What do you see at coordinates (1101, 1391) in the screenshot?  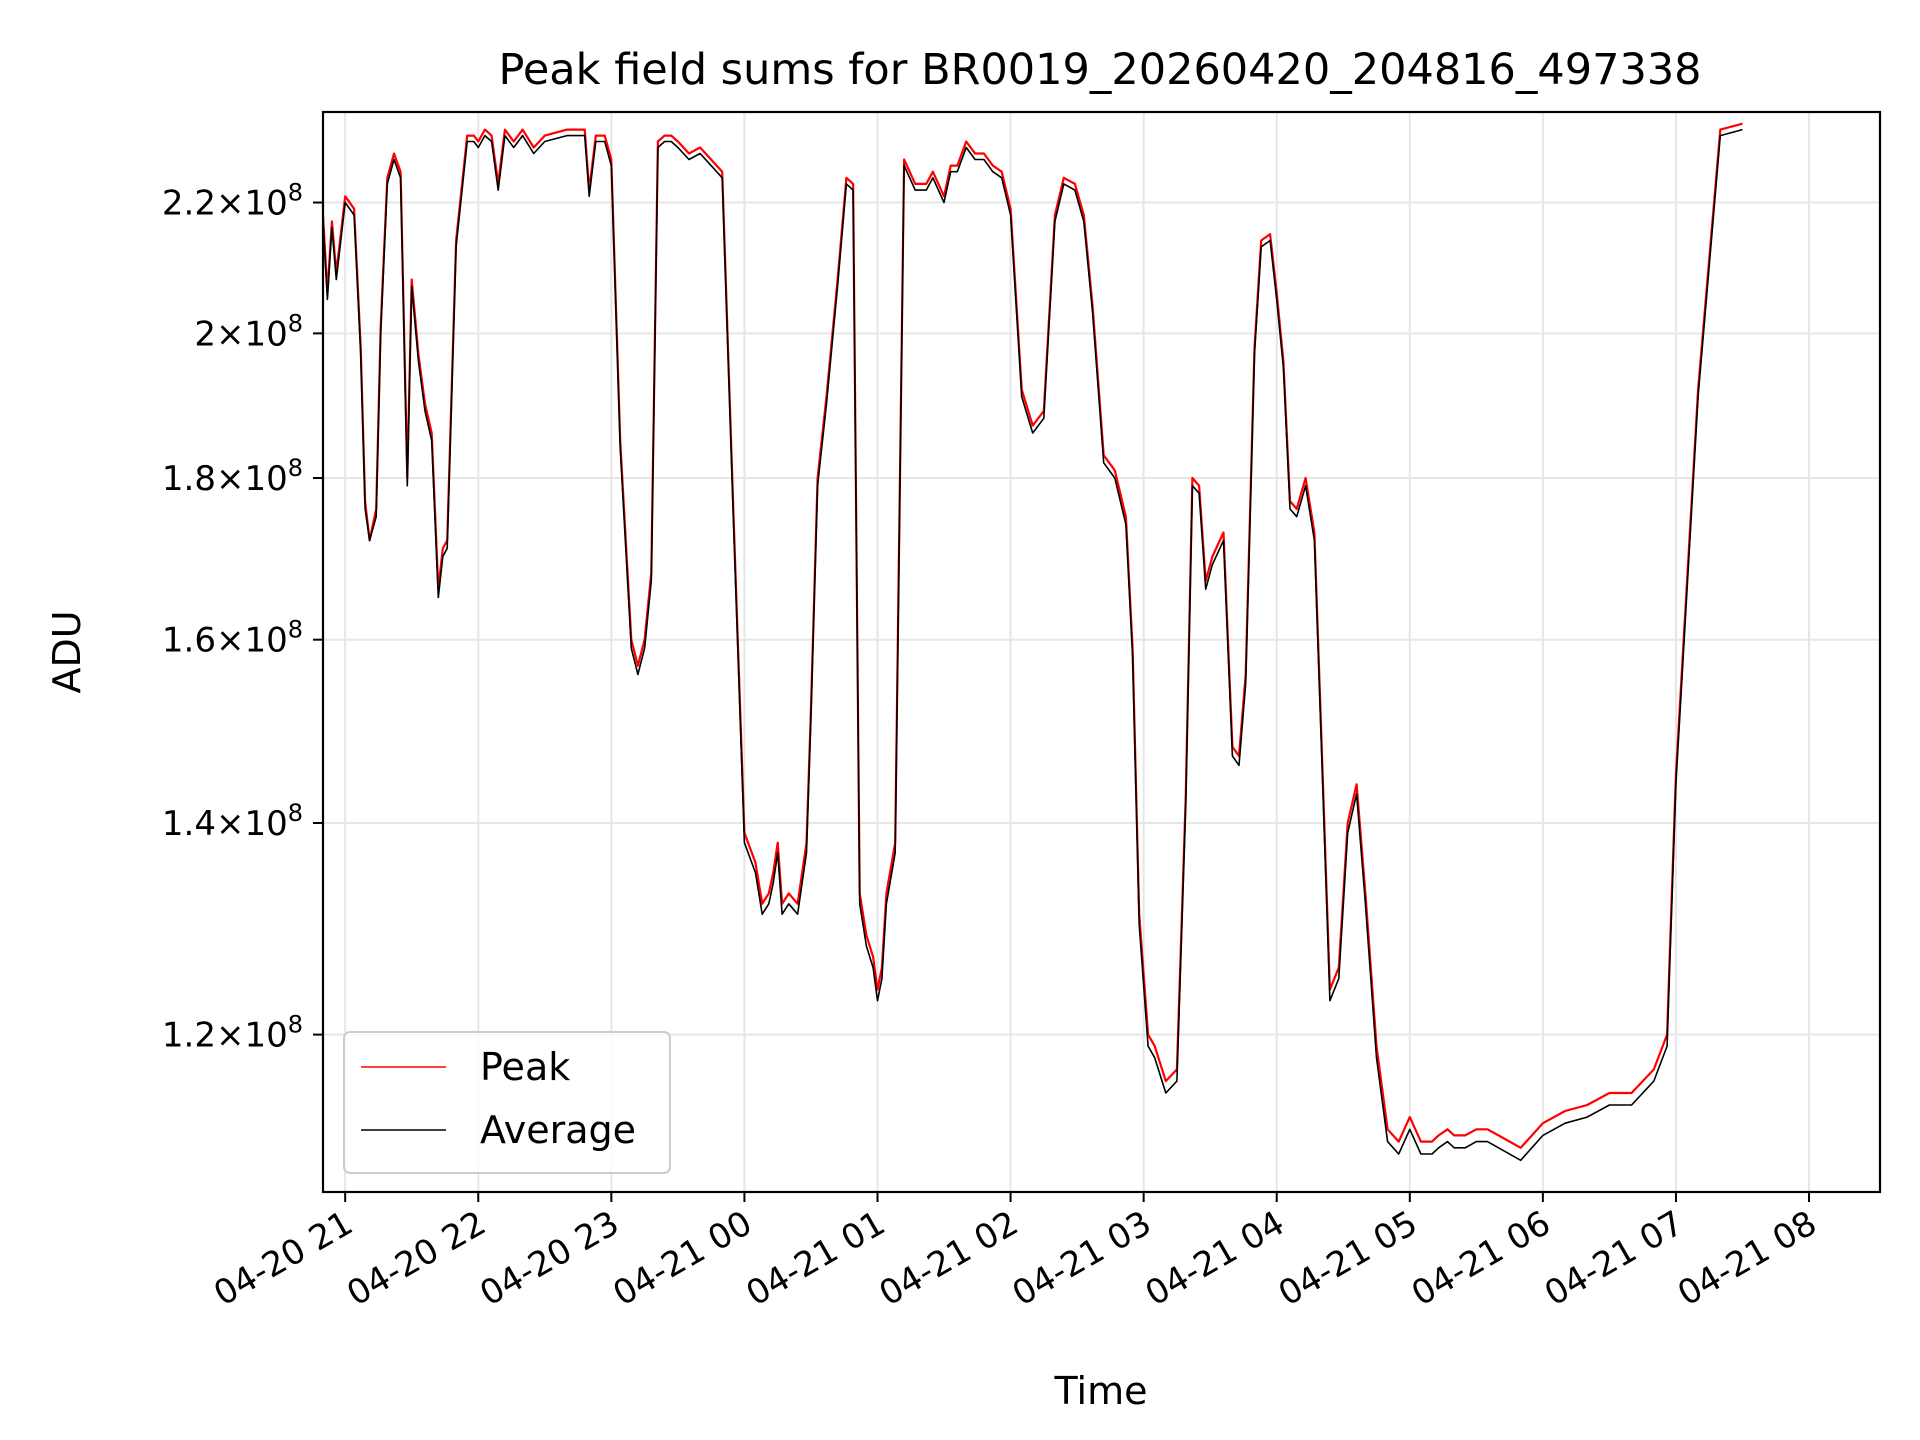 I see `x-axis-label: Time` at bounding box center [1101, 1391].